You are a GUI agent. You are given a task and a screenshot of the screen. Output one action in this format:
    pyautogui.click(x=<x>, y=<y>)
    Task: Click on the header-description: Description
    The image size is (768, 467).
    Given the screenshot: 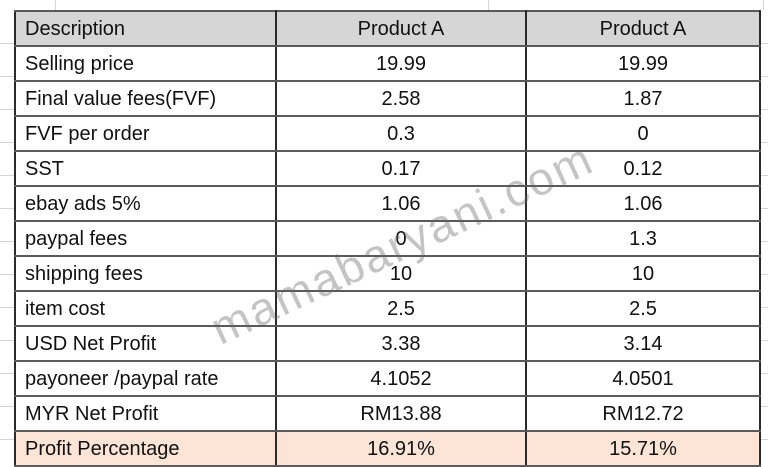 What is the action you would take?
    pyautogui.click(x=145, y=28)
    